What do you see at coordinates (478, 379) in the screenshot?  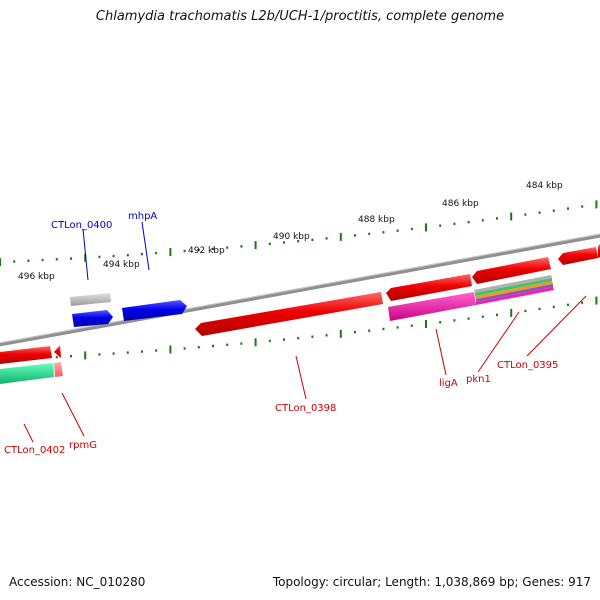 I see `gene-label-pkn1: pkn1` at bounding box center [478, 379].